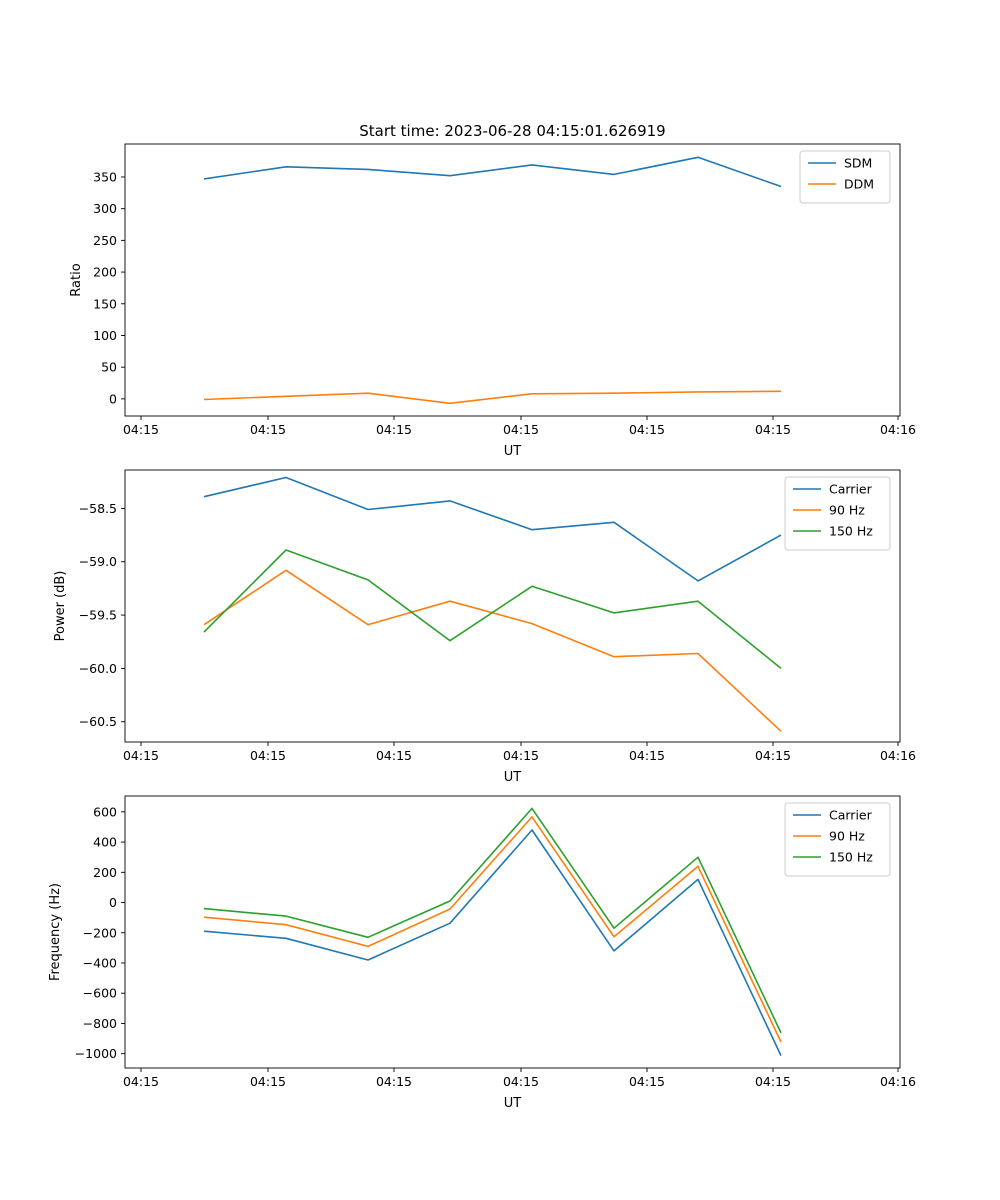  What do you see at coordinates (105, 303) in the screenshot?
I see `y-tick-label: 150` at bounding box center [105, 303].